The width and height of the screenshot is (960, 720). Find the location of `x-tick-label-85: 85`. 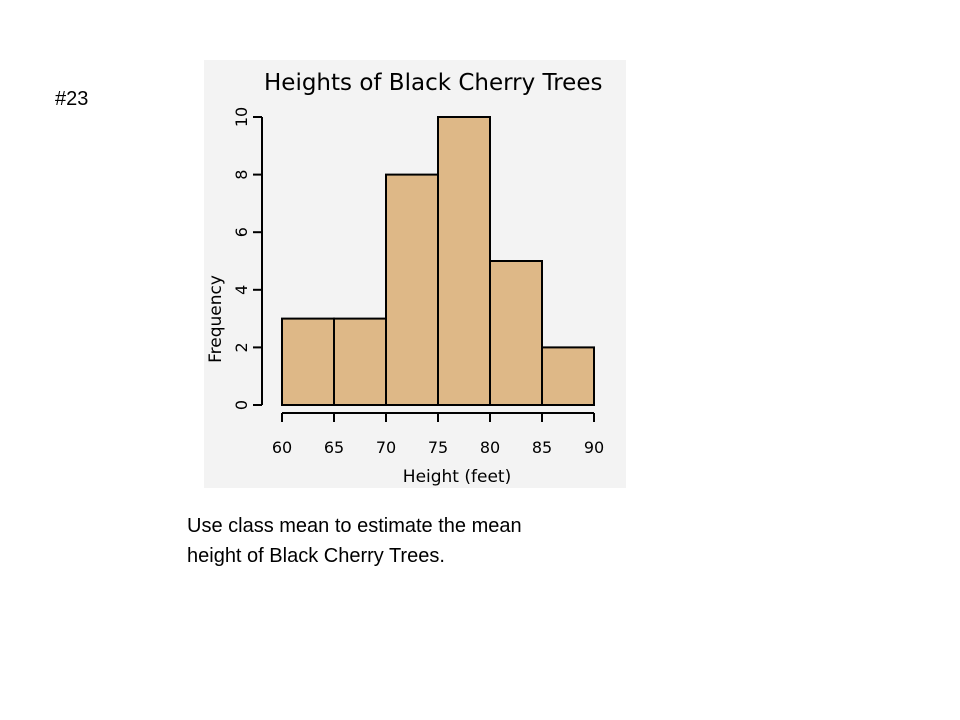

x-tick-label-85: 85 is located at coordinates (542, 447).